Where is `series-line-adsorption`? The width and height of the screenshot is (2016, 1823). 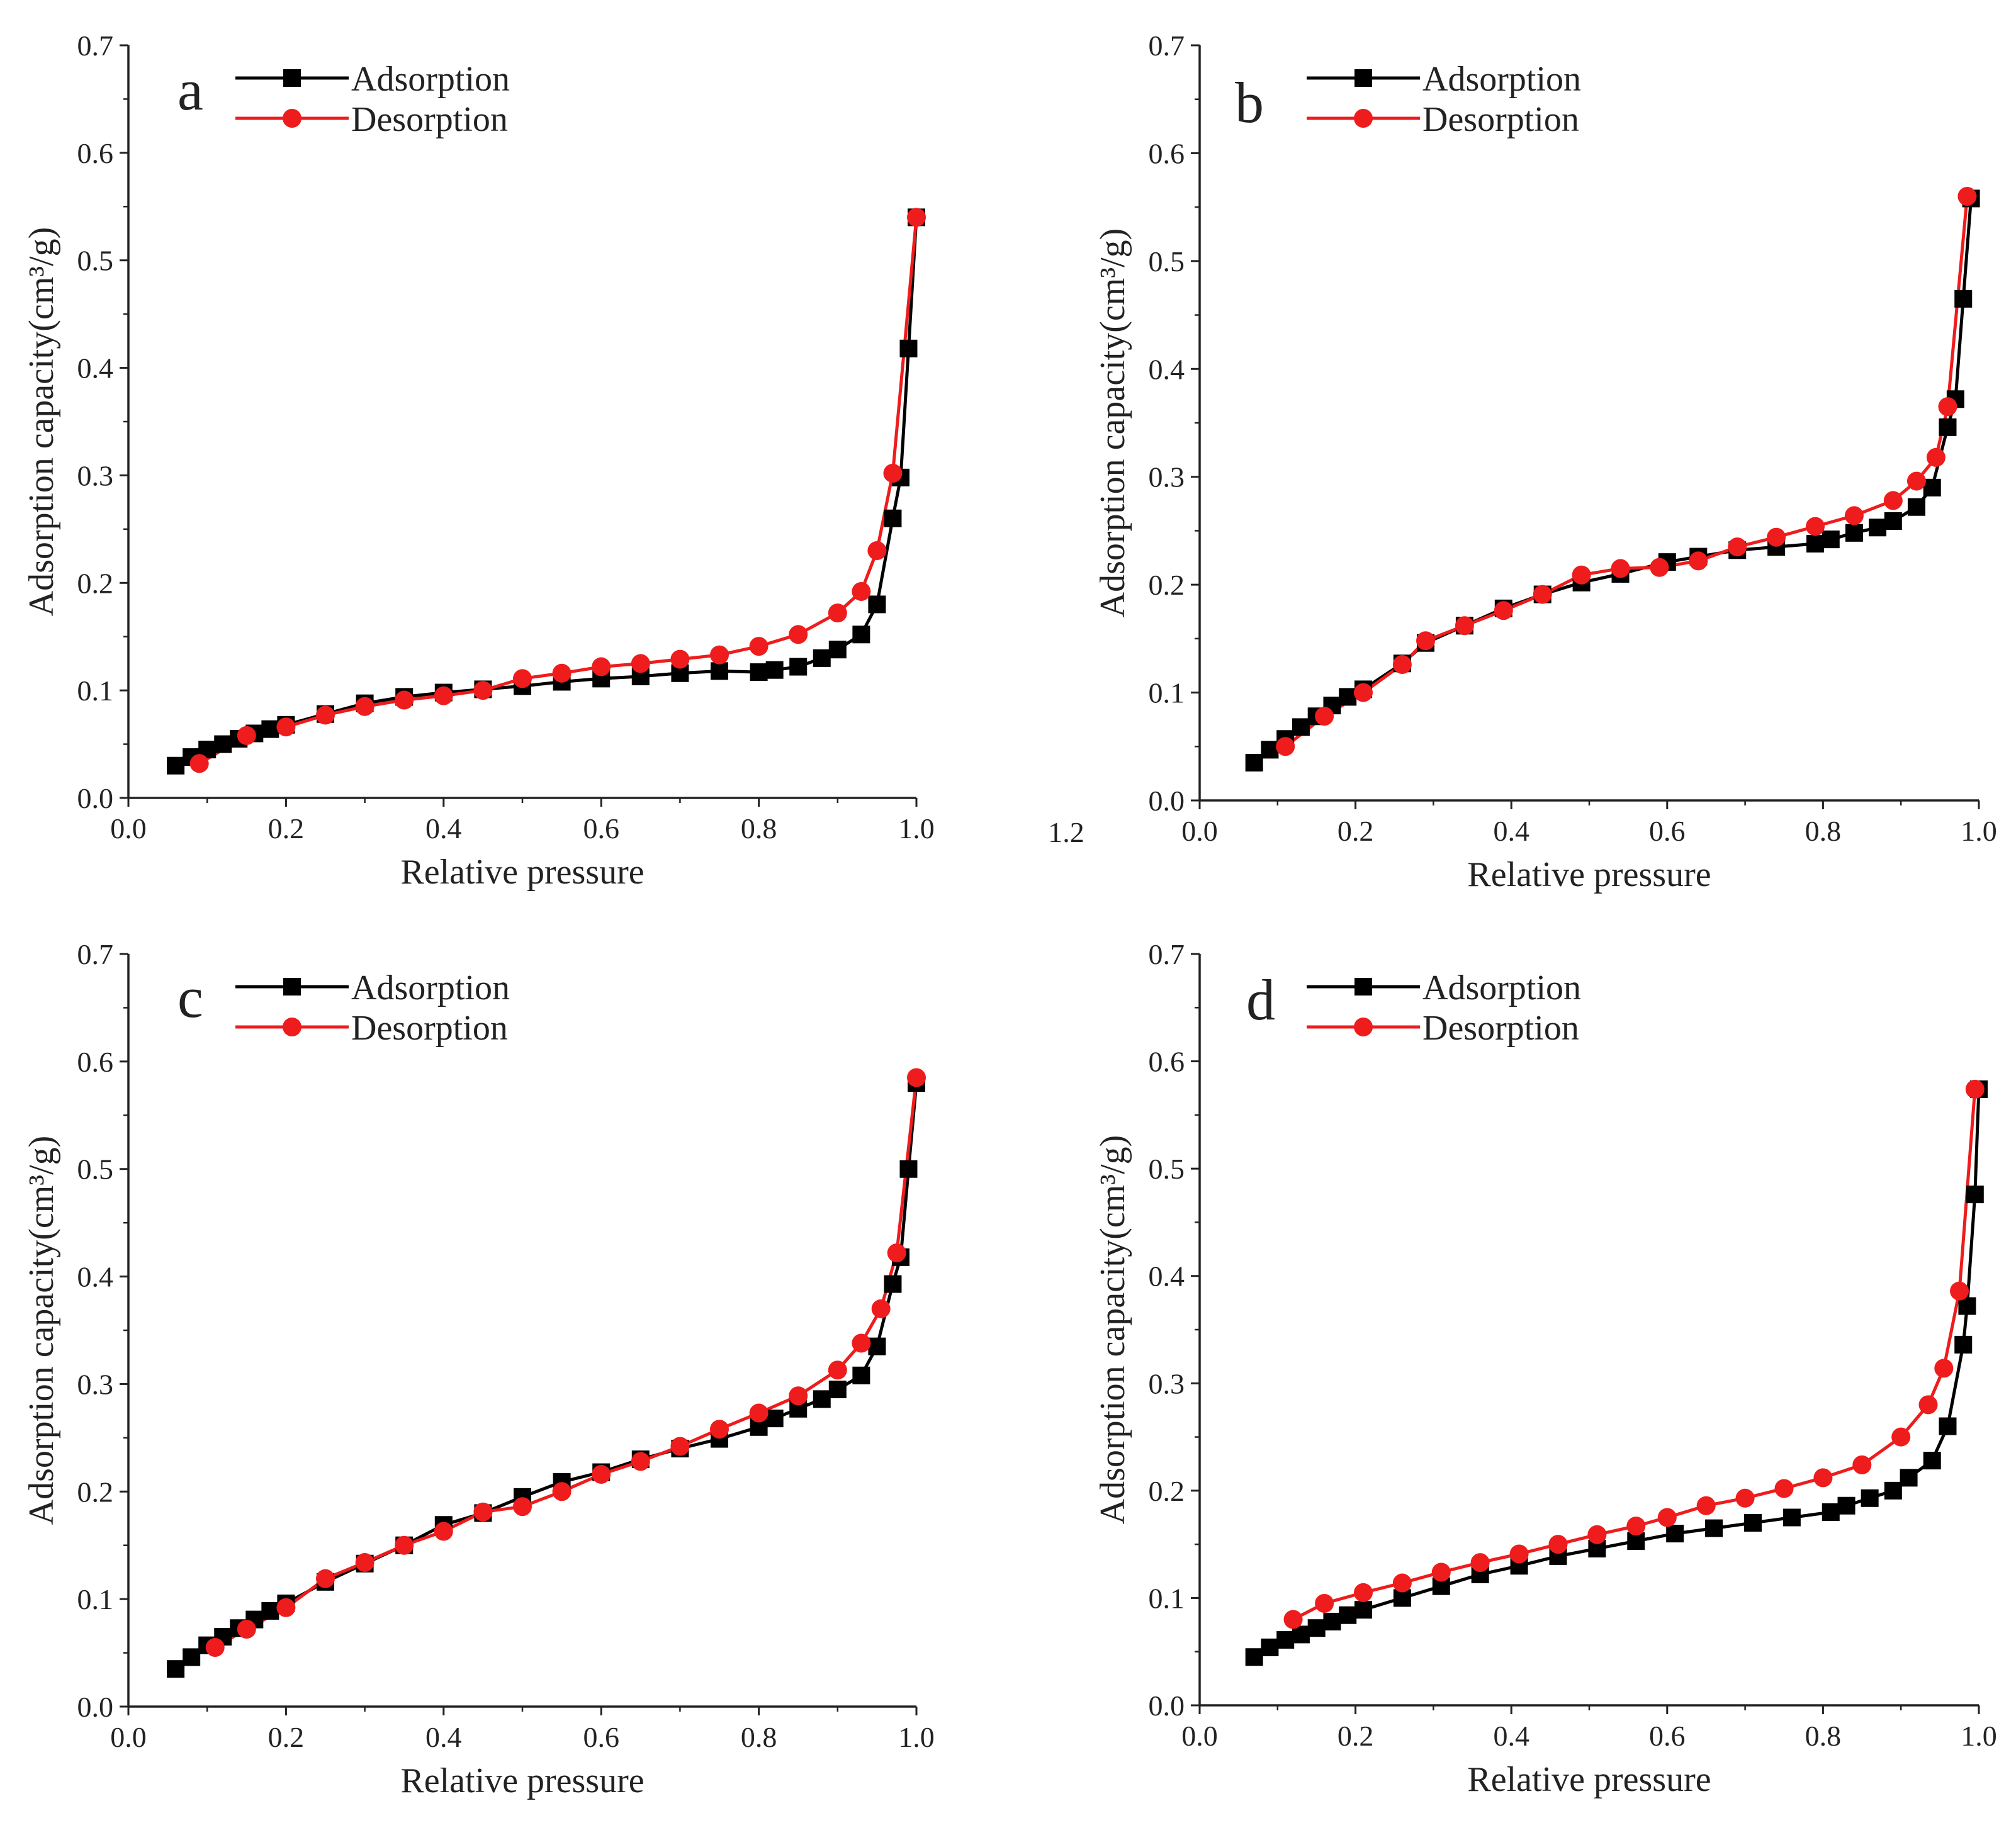
series-line-adsorption is located at coordinates (1617, 1374).